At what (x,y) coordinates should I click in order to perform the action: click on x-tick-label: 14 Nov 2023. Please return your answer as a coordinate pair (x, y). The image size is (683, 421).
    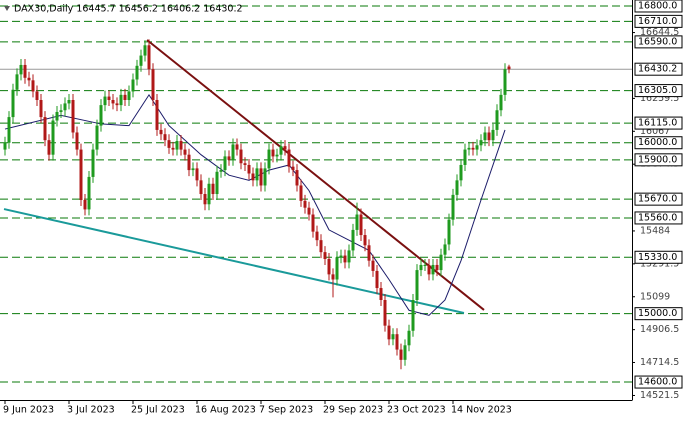
    Looking at the image, I should click on (481, 410).